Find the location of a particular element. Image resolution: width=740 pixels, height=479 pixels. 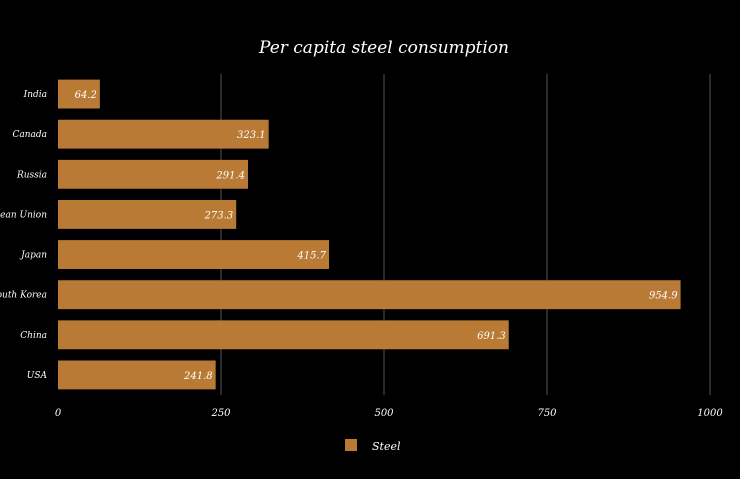

value-label-russia: 291.4 is located at coordinates (230, 175).